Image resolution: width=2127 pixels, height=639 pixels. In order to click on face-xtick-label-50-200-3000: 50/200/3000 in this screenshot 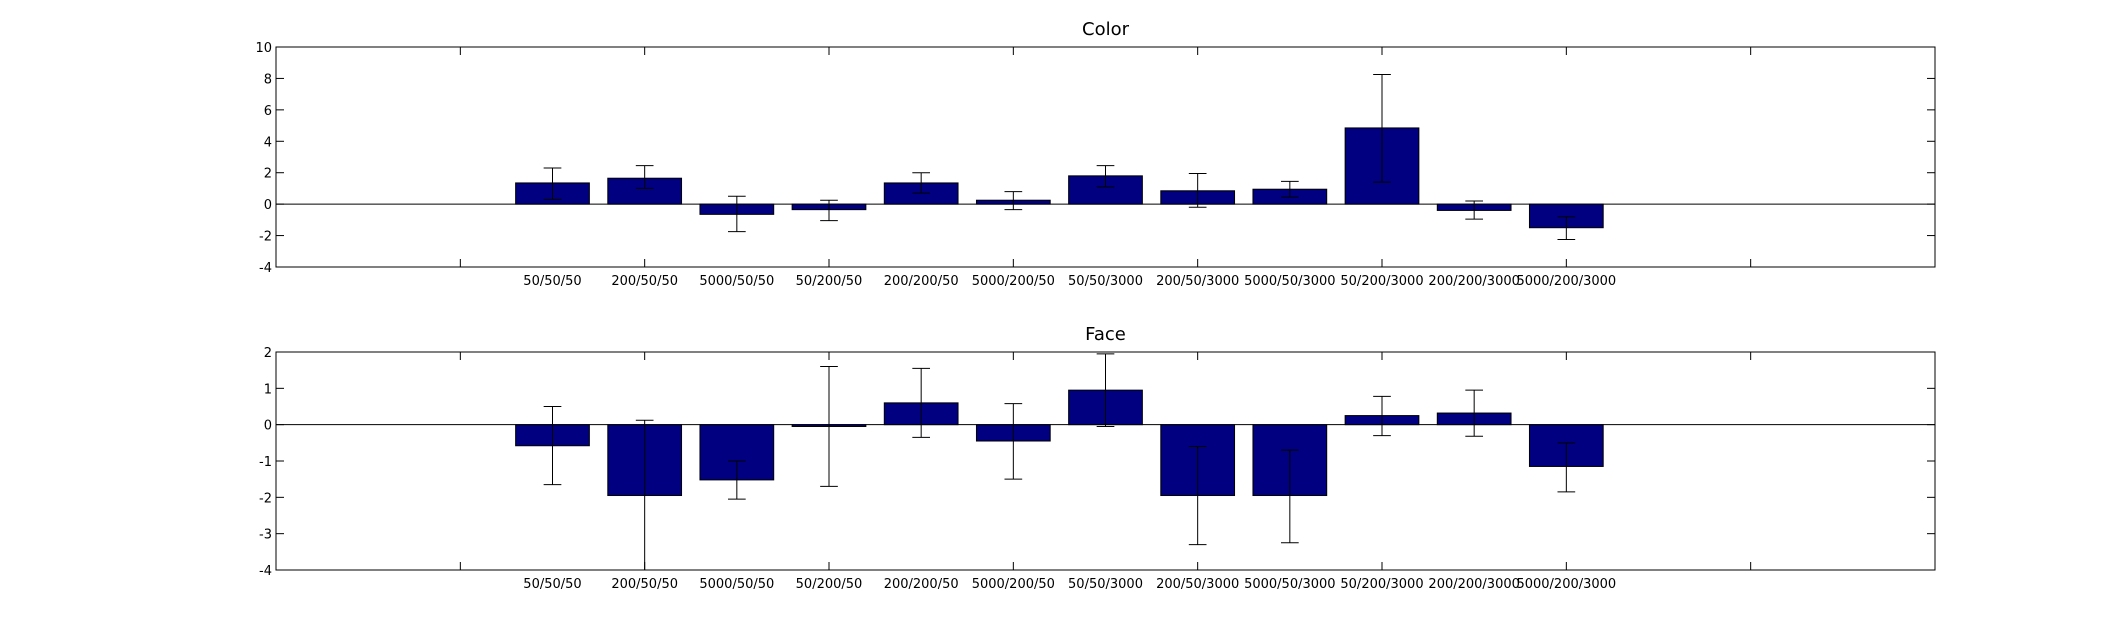, I will do `click(1381, 584)`.